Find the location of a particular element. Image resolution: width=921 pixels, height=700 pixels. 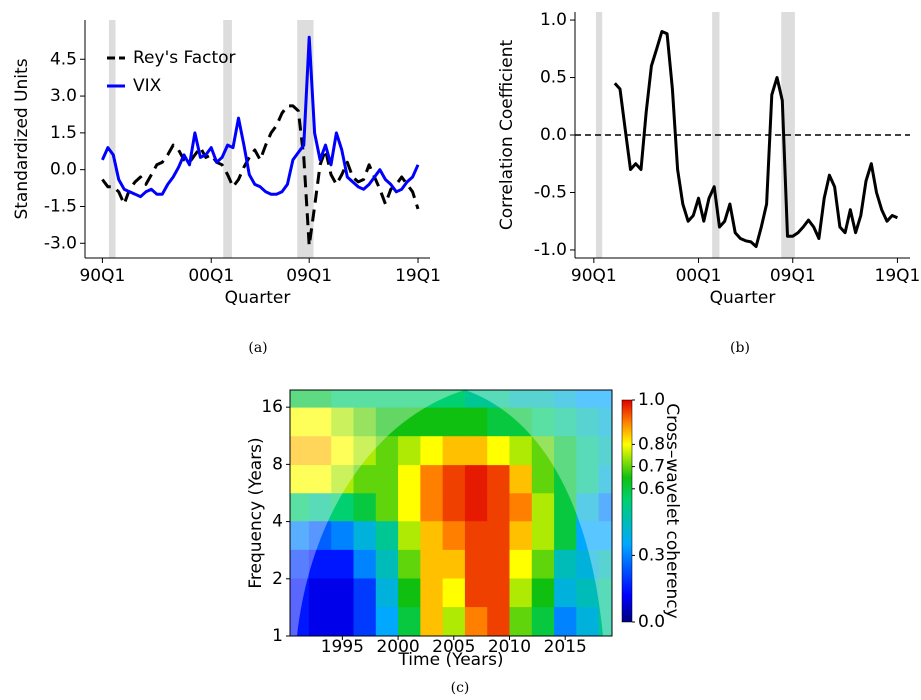

x-tick-label: 2010 is located at coordinates (509, 647).